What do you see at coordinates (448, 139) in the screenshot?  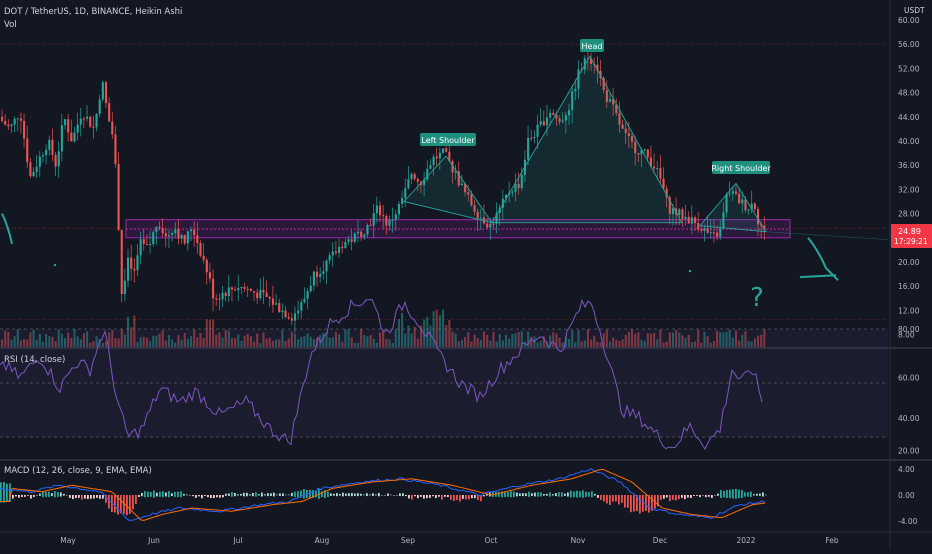 I see `left-shoulder-label-box` at bounding box center [448, 139].